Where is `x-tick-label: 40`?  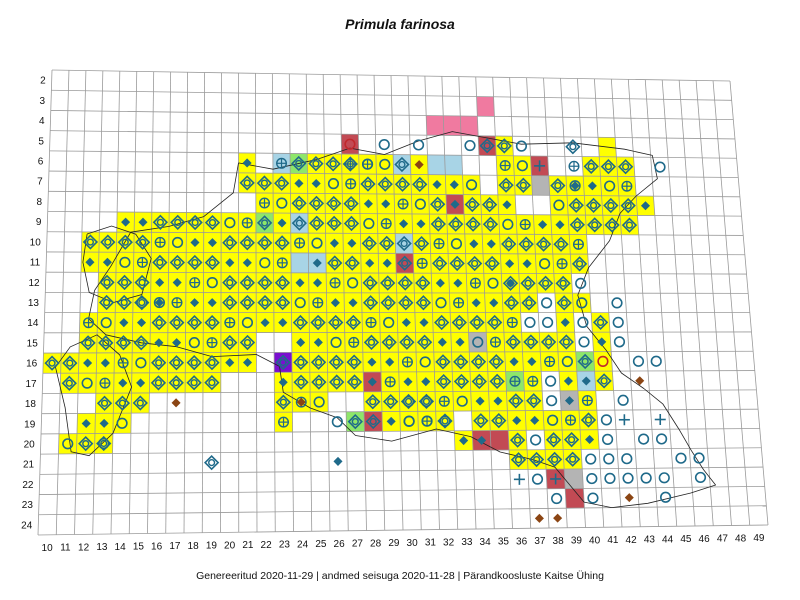
x-tick-label: 40 is located at coordinates (595, 540).